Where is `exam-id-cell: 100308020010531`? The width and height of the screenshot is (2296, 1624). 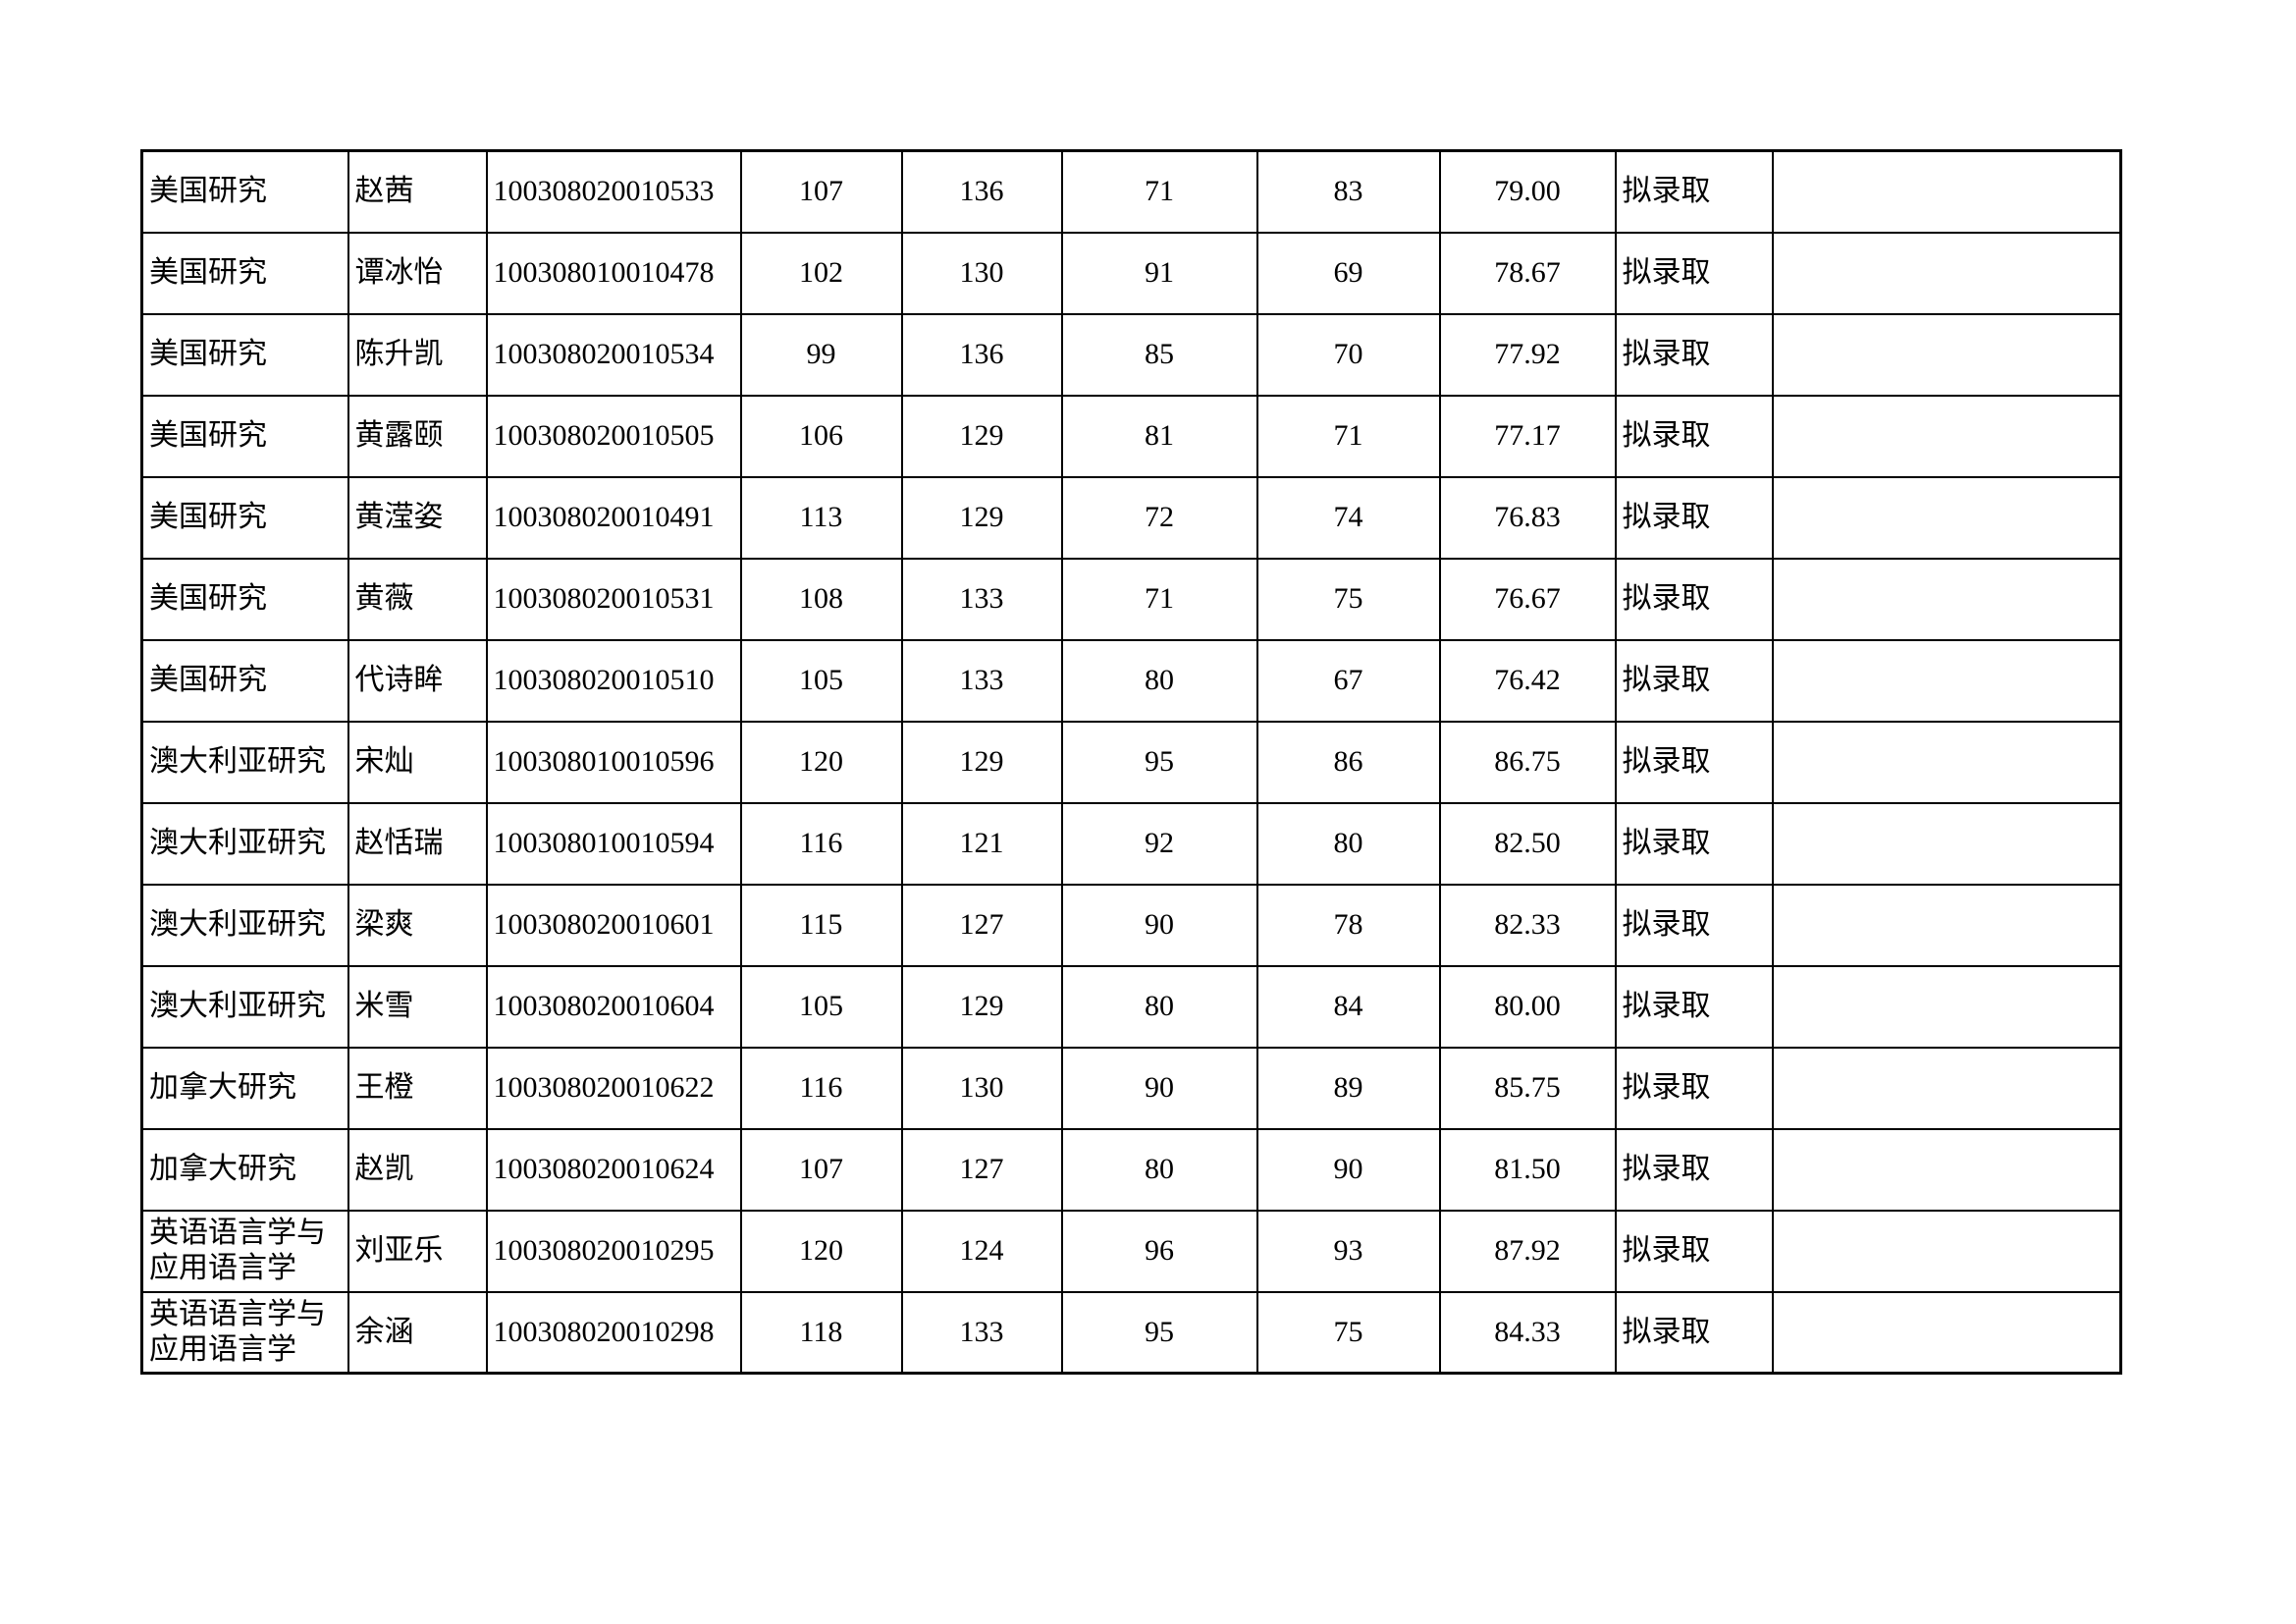 exam-id-cell: 100308020010531 is located at coordinates (613, 599).